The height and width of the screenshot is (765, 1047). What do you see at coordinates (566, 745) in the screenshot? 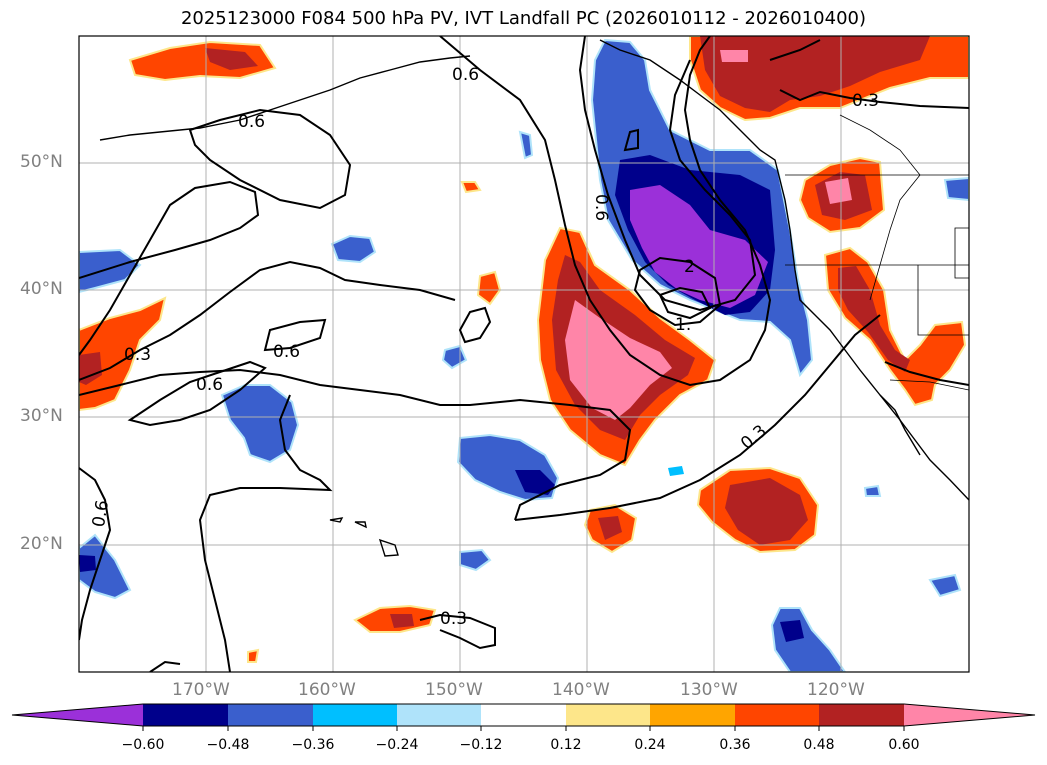
I see `colorbar-tick-label: 0.12` at bounding box center [566, 745].